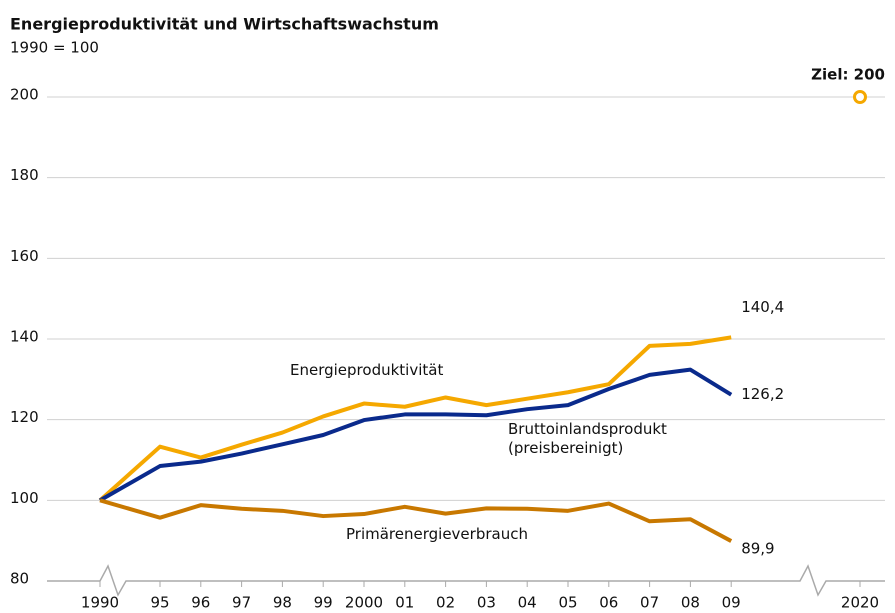 This screenshot has width=895, height=613. What do you see at coordinates (466, 580) in the screenshot?
I see `axis-break` at bounding box center [466, 580].